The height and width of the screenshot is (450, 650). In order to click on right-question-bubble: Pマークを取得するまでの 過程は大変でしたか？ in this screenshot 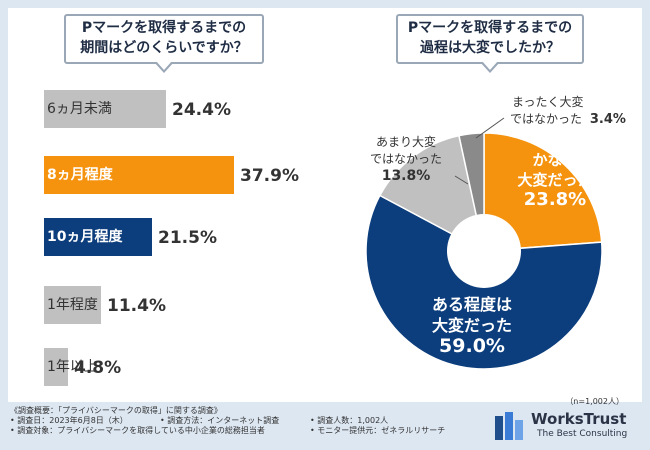, I will do `click(490, 43)`.